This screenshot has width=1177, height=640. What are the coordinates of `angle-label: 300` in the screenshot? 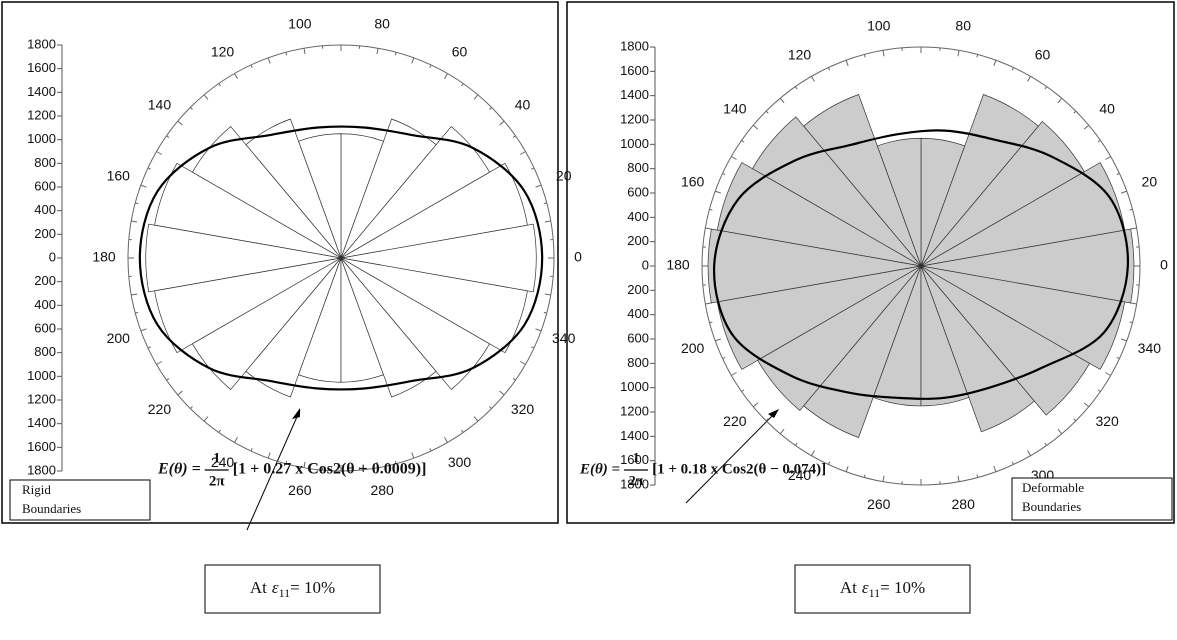 It's located at (460, 462).